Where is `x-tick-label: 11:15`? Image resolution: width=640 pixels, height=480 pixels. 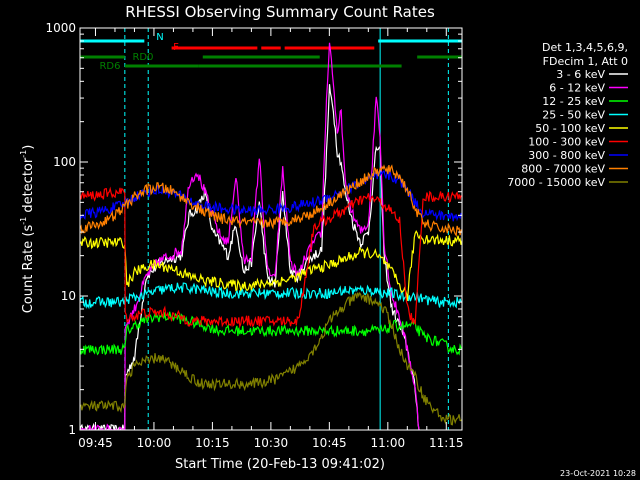
x-tick-label: 11:15 is located at coordinates (446, 443).